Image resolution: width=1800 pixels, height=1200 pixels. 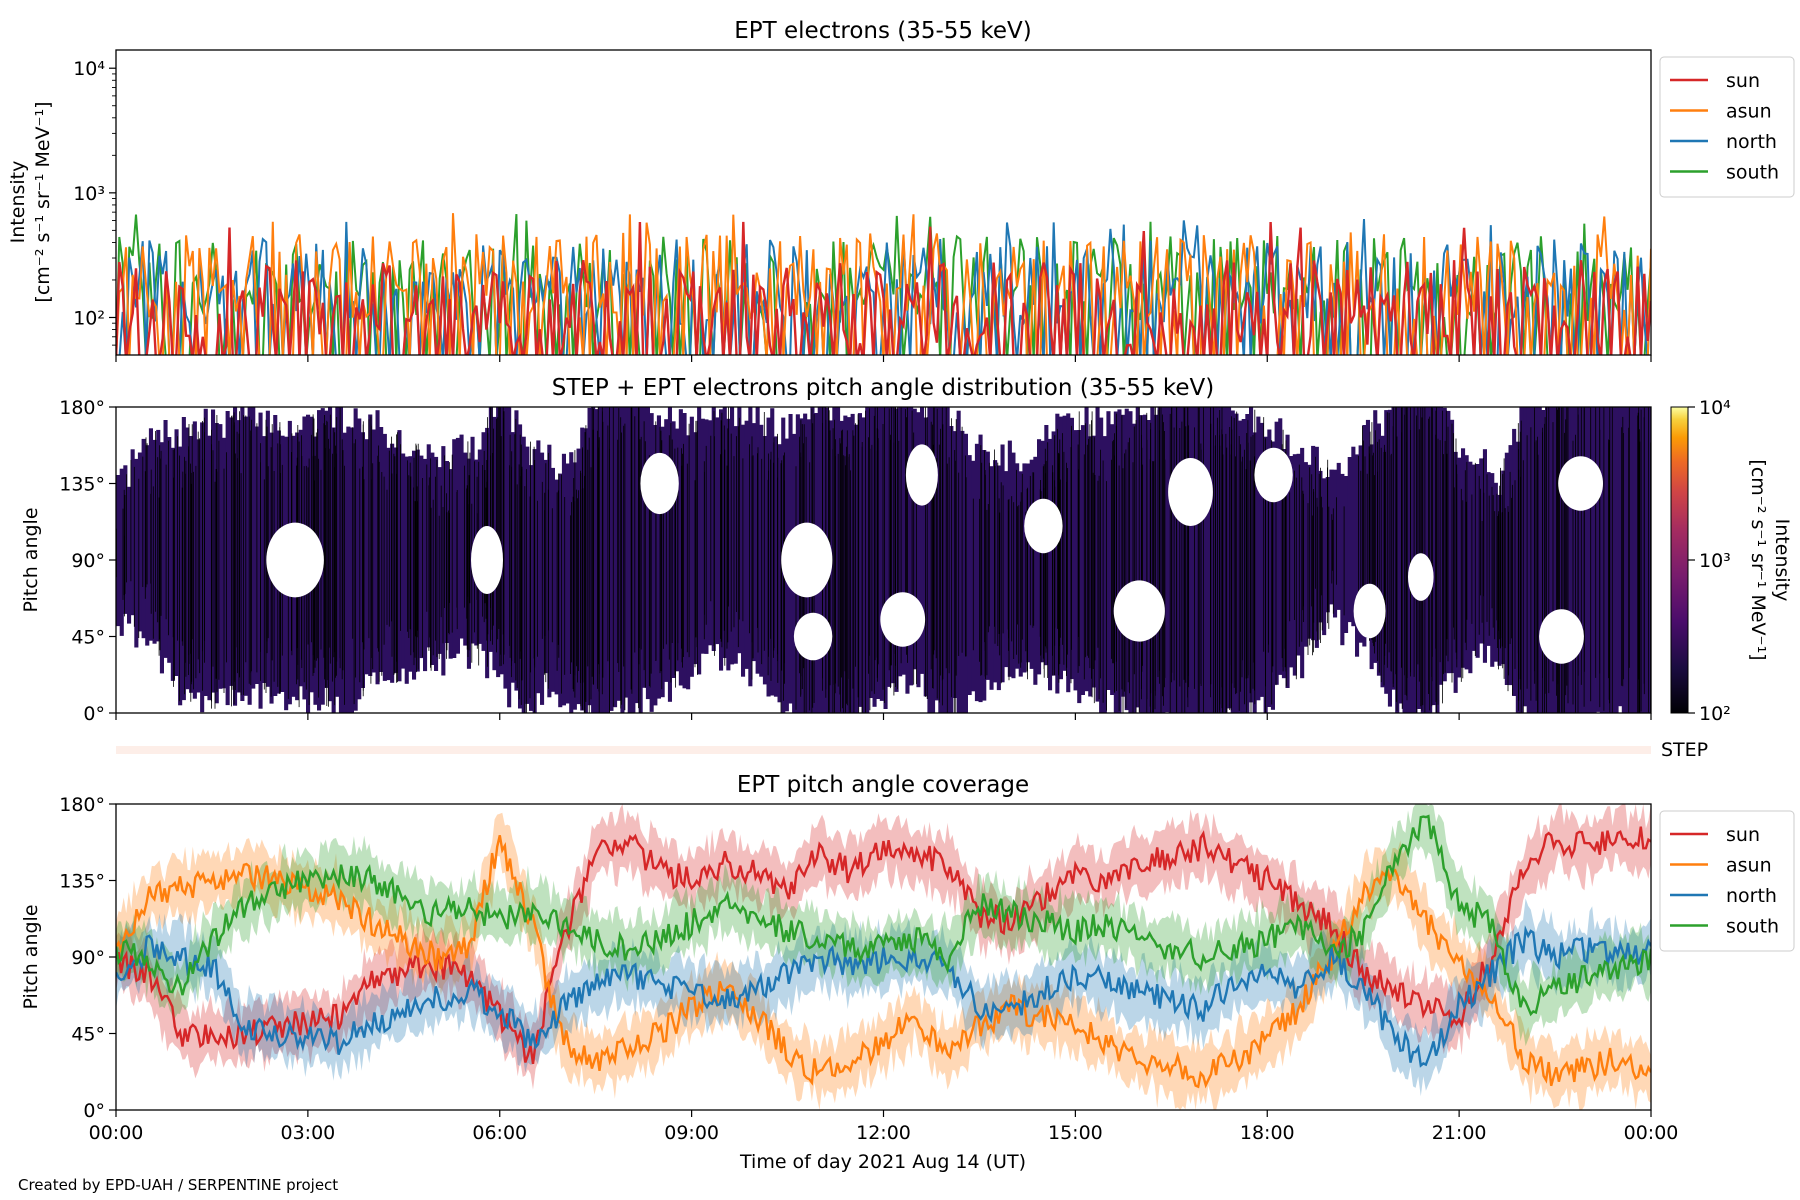 What do you see at coordinates (1679, 560) in the screenshot?
I see `colorbar` at bounding box center [1679, 560].